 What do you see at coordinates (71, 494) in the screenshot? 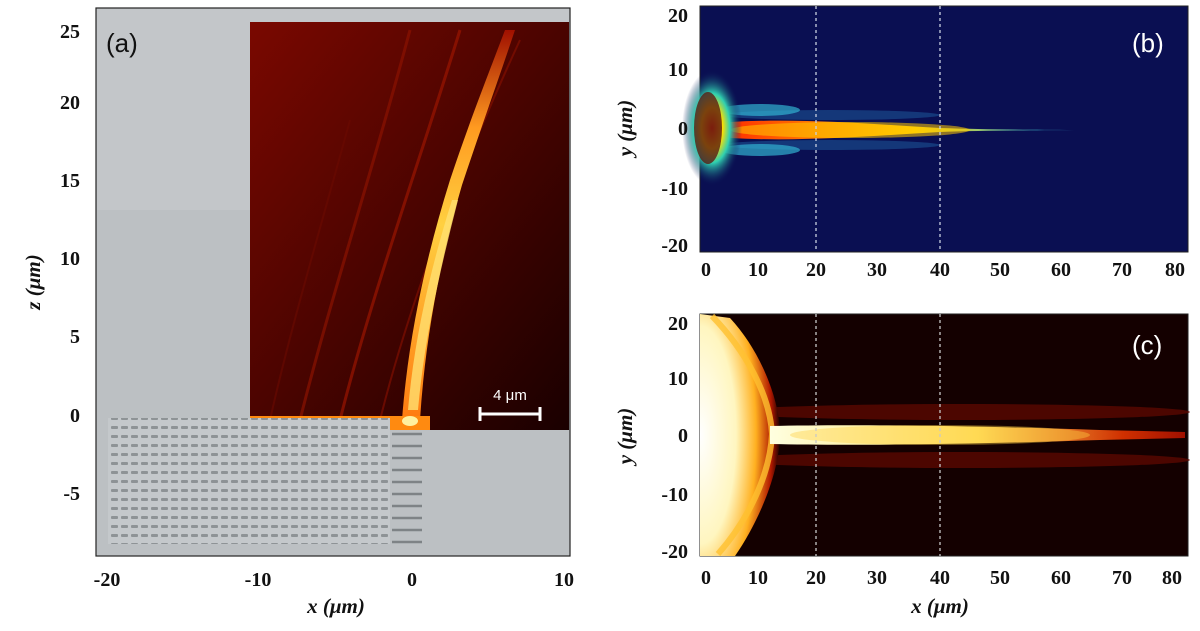
I see `z-tick-label: -5` at bounding box center [71, 494].